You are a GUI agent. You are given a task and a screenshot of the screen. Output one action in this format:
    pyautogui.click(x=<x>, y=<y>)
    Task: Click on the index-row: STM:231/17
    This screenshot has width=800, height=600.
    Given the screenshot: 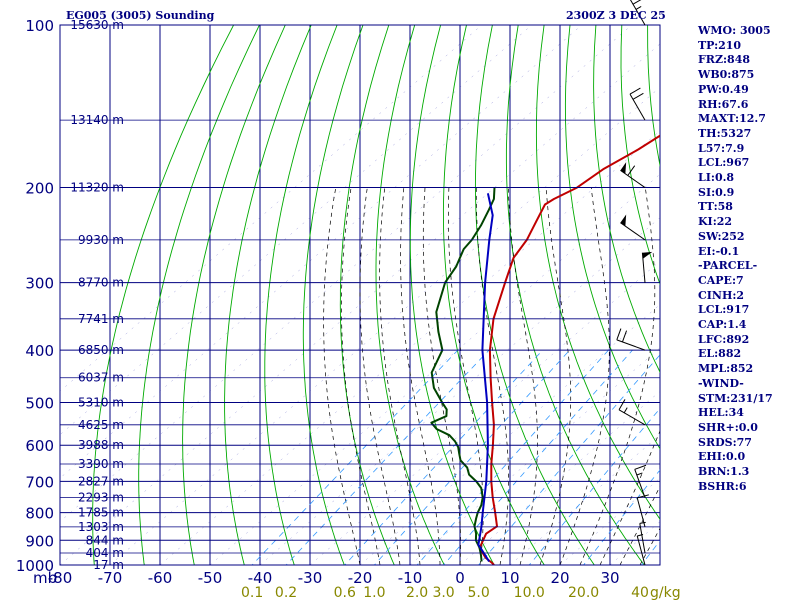 What is the action you would take?
    pyautogui.click(x=735, y=398)
    